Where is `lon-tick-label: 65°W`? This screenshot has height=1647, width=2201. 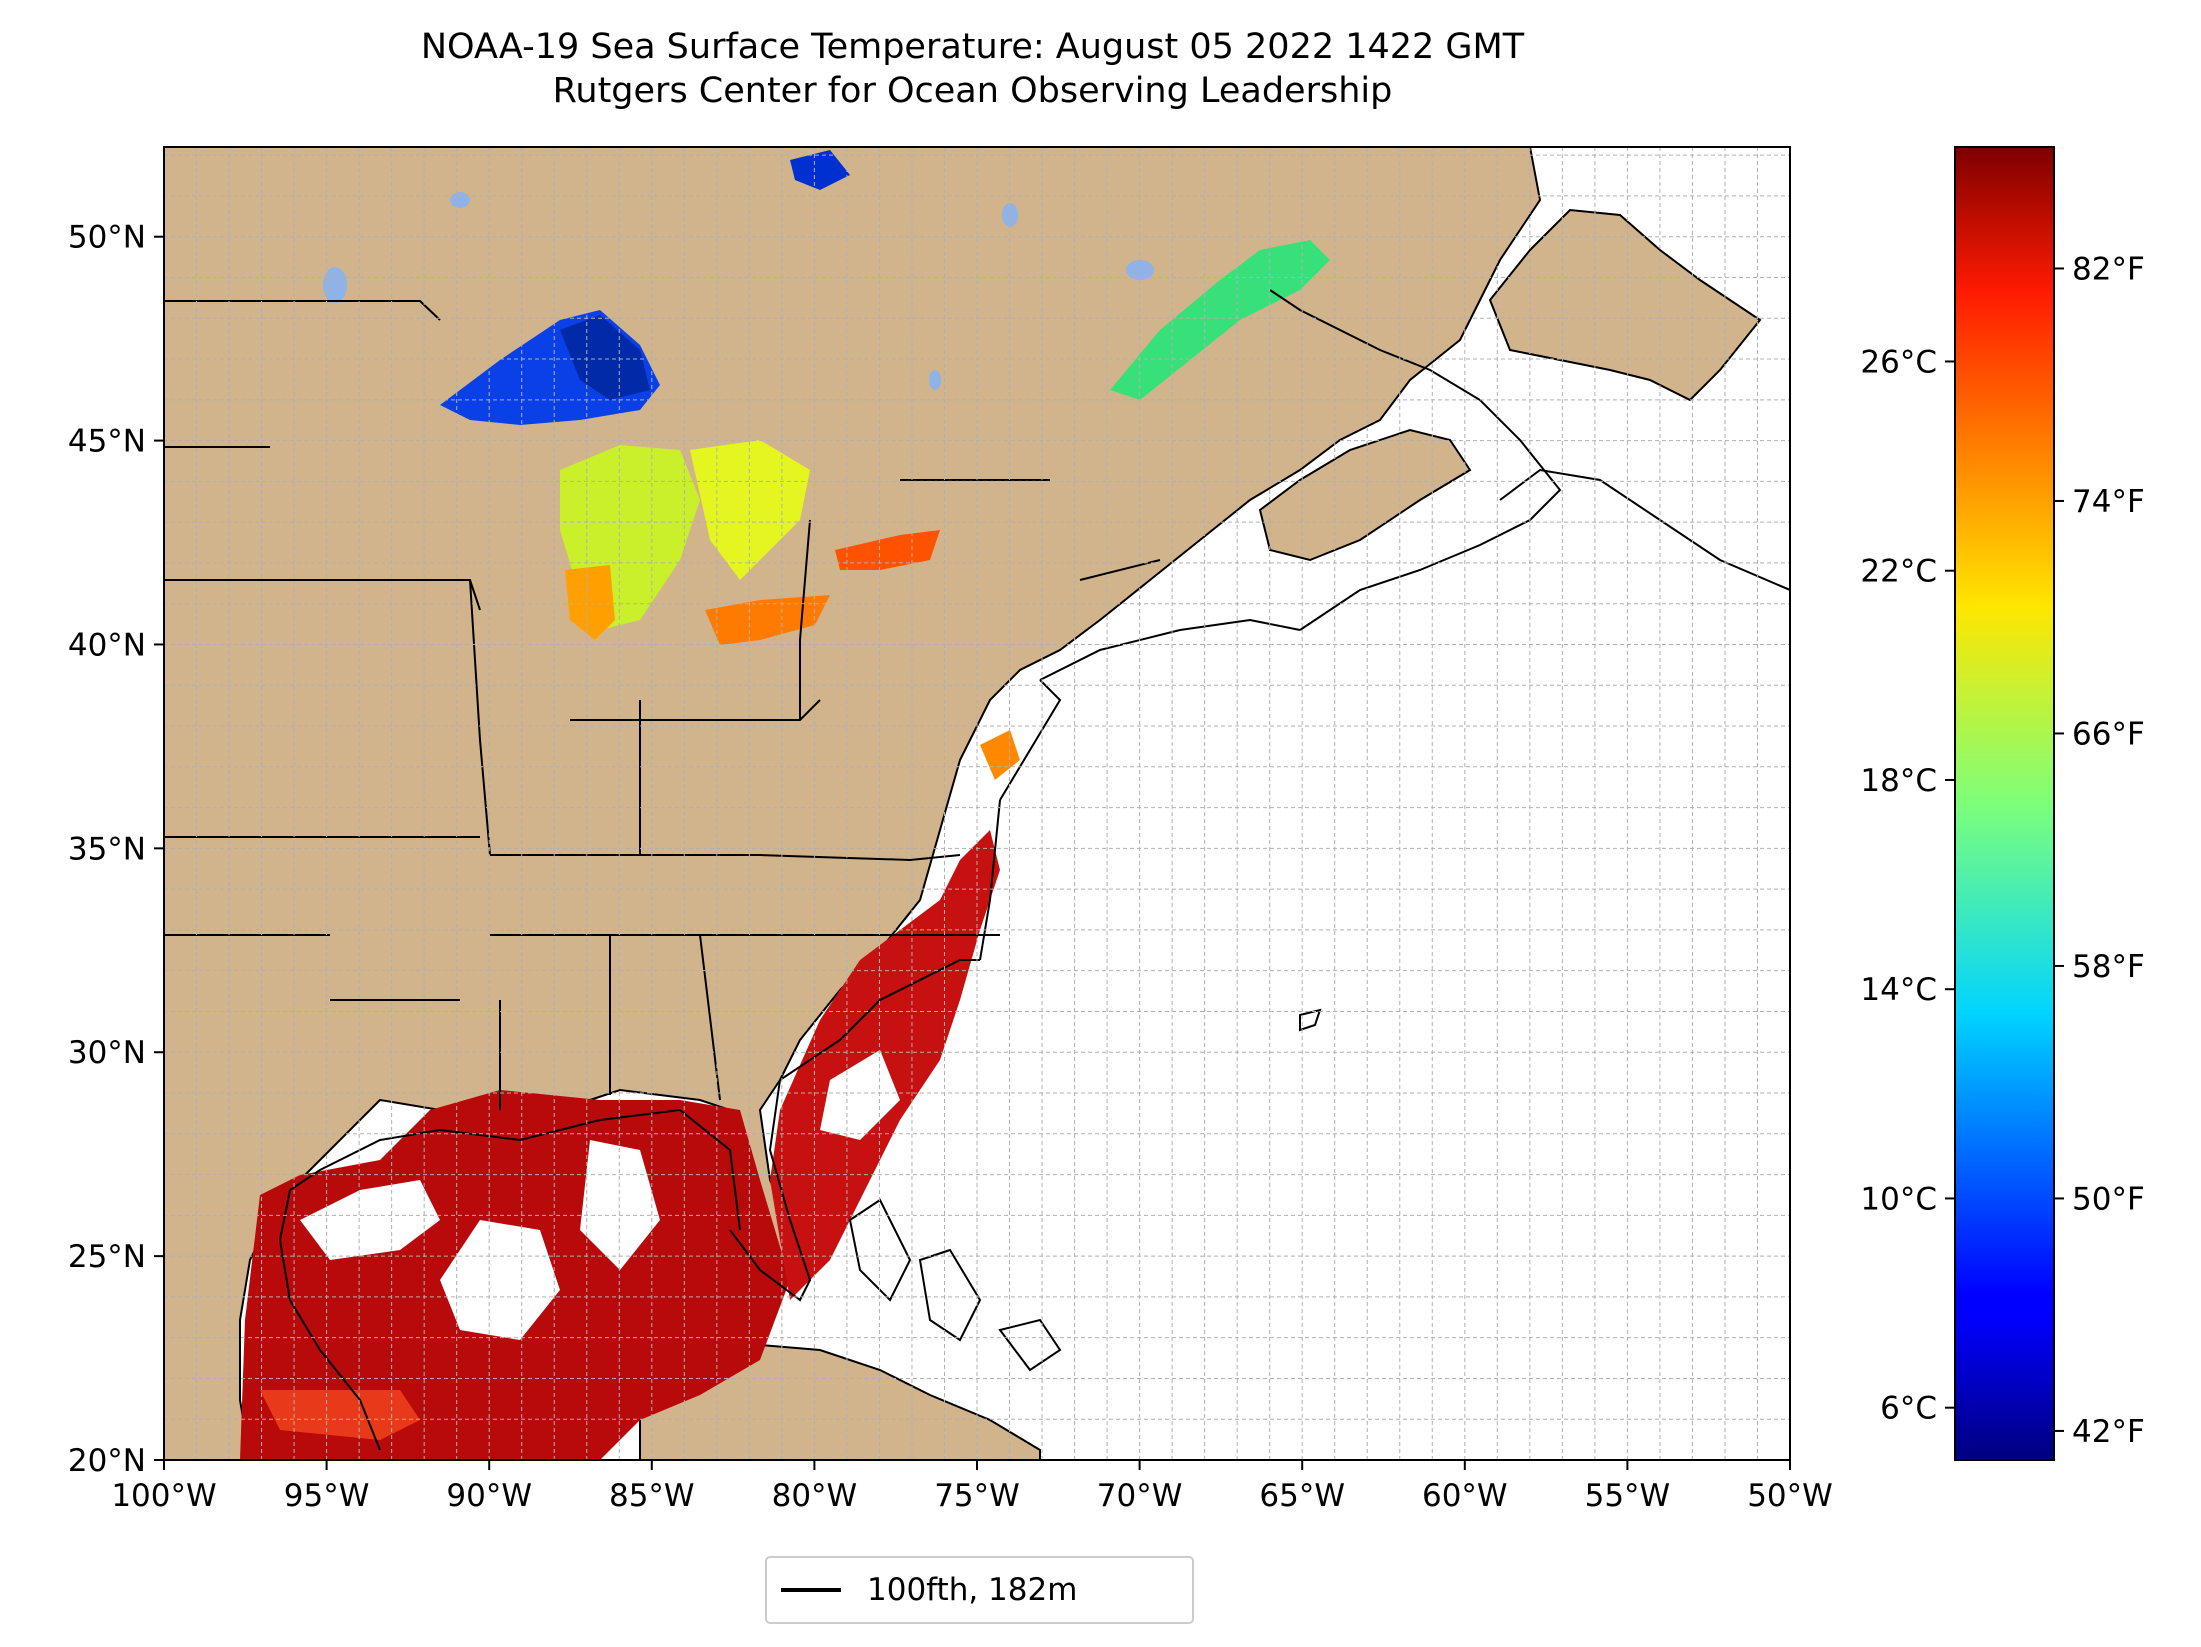
lon-tick-label: 65°W is located at coordinates (1302, 1496).